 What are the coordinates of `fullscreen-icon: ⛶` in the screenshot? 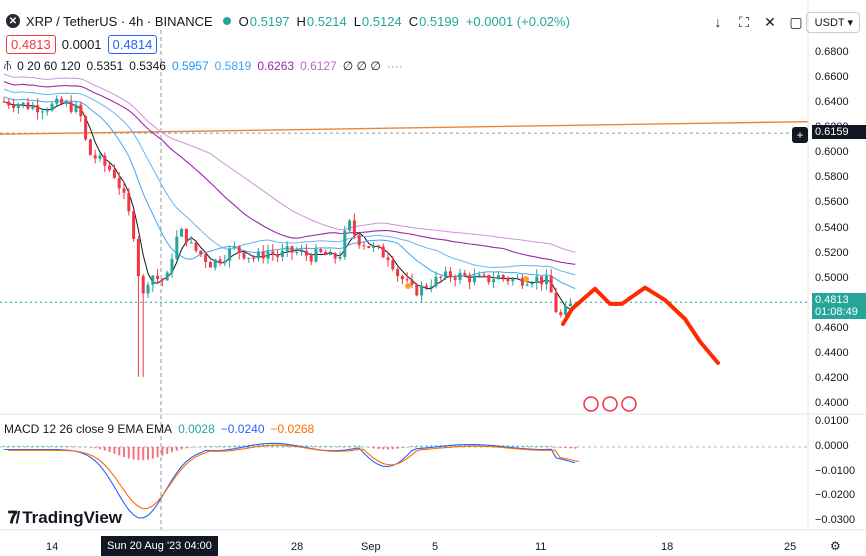 It's located at (744, 21).